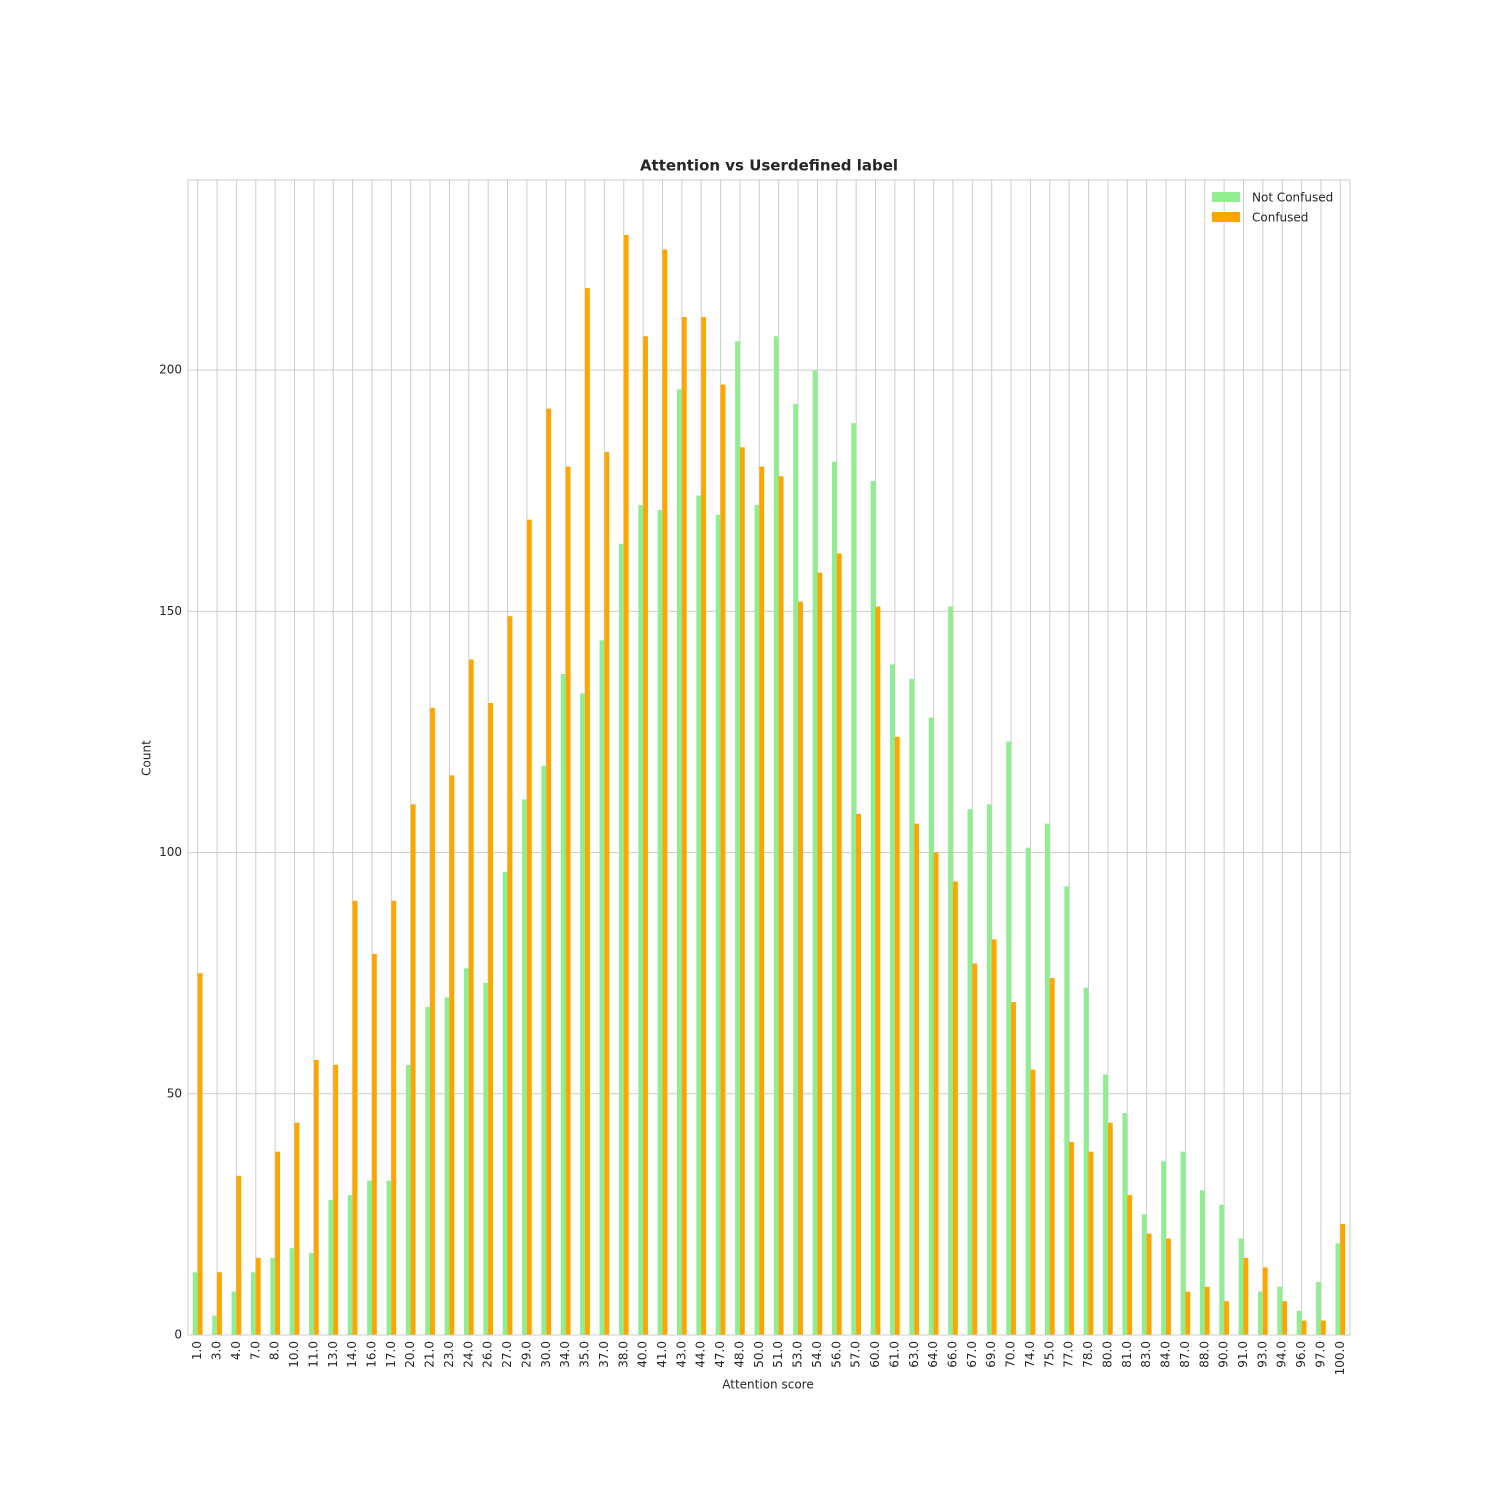  What do you see at coordinates (972, 1354) in the screenshot?
I see `x-tick-label: 67.0` at bounding box center [972, 1354].